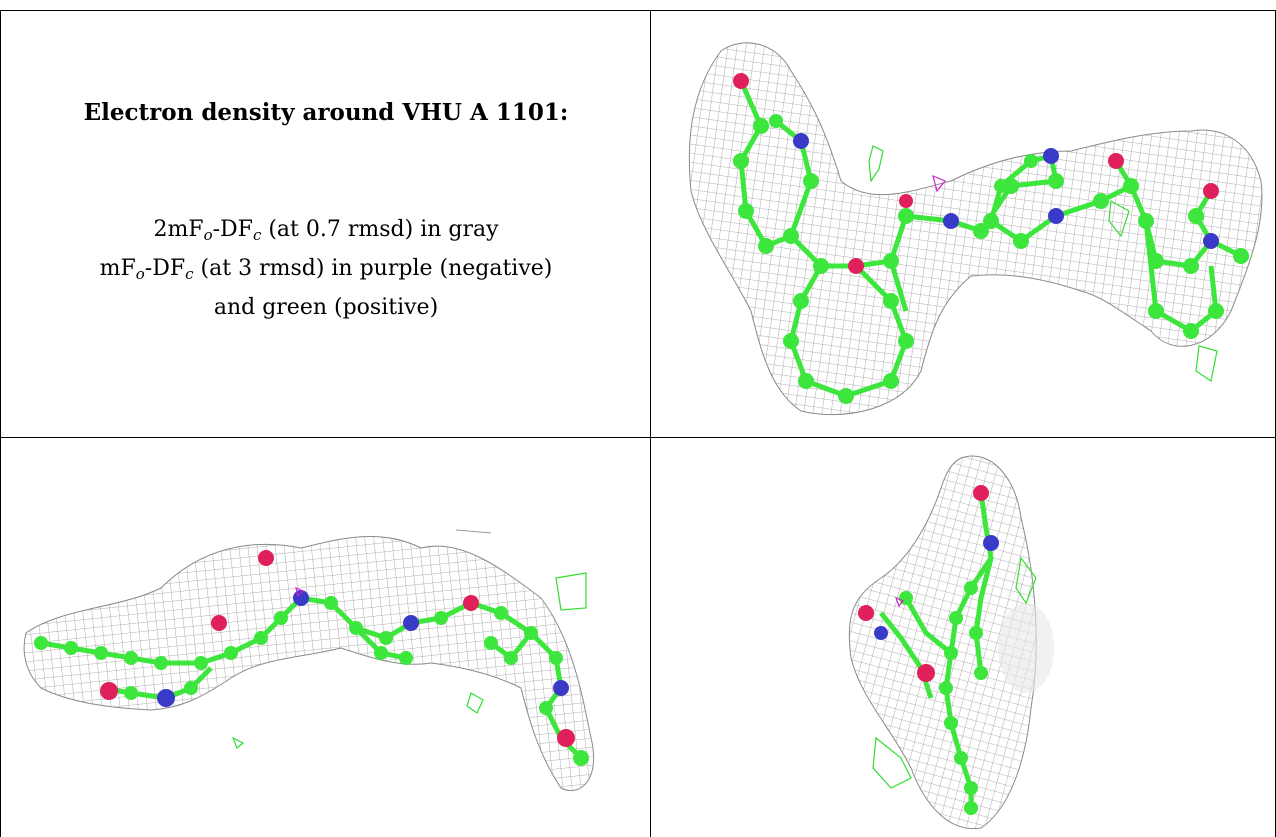  Describe the element at coordinates (638, 437) in the screenshot. I see `table-middle-border` at that location.